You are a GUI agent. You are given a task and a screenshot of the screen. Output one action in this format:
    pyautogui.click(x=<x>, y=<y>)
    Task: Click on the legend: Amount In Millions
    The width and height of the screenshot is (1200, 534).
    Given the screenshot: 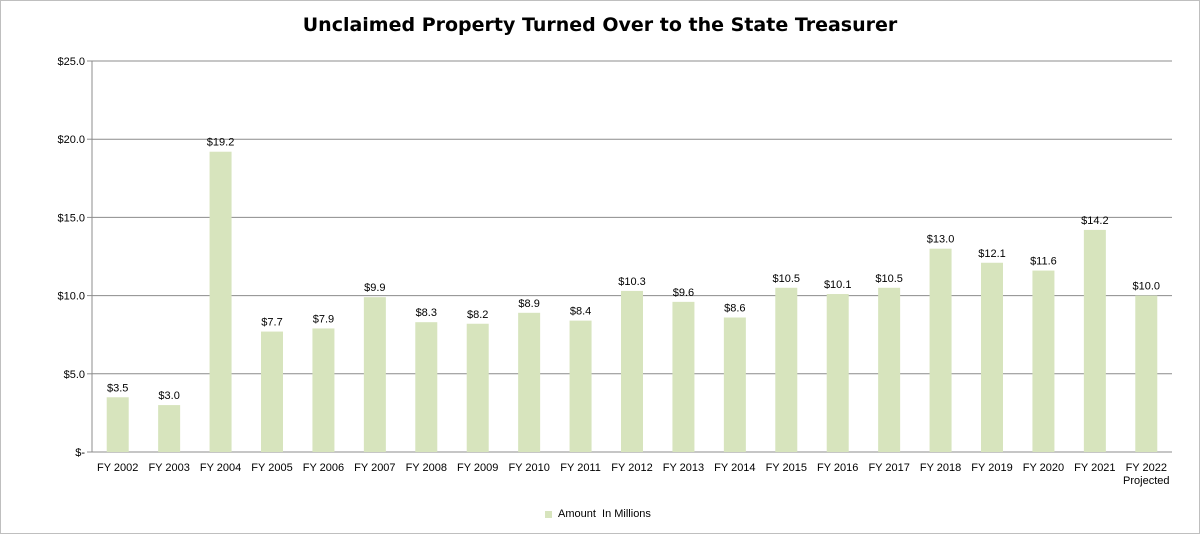 What is the action you would take?
    pyautogui.click(x=598, y=514)
    